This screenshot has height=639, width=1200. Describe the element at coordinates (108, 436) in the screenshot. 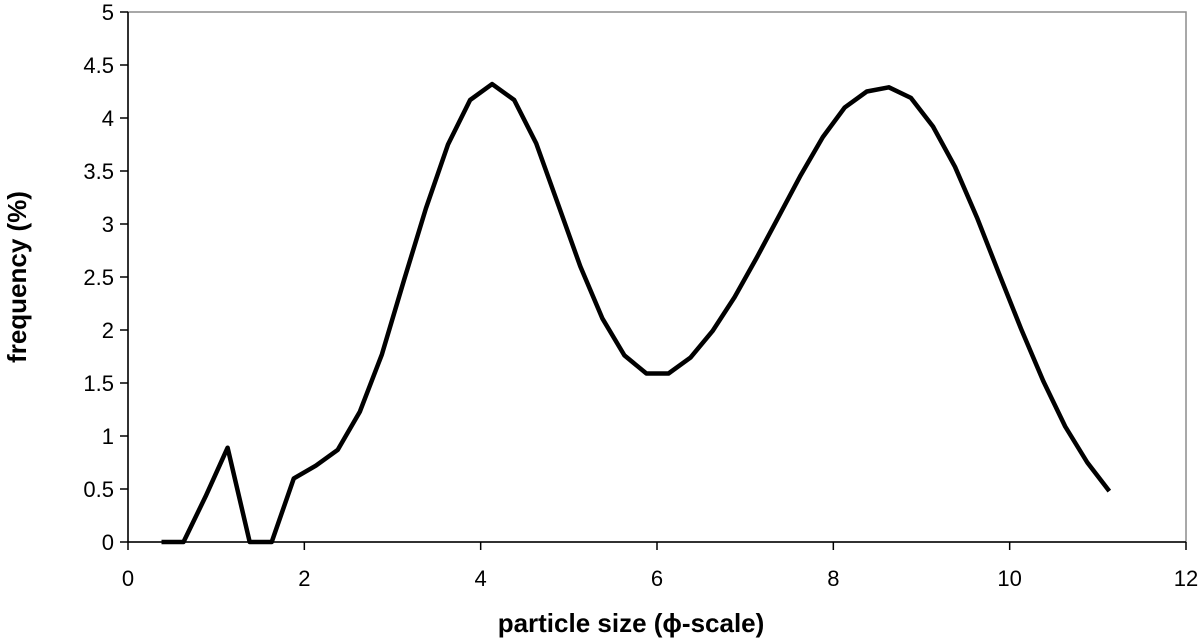

I see `y-tick-label: 1` at that location.